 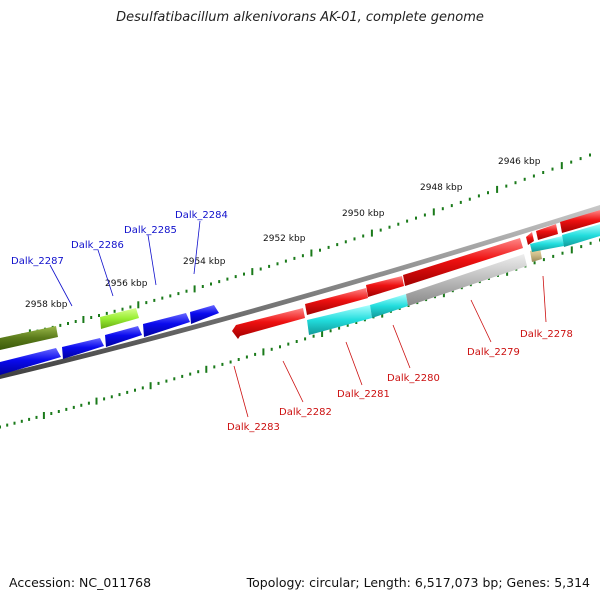 What do you see at coordinates (150, 230) in the screenshot?
I see `gene-label-dalk-2285: Dalk_2285` at bounding box center [150, 230].